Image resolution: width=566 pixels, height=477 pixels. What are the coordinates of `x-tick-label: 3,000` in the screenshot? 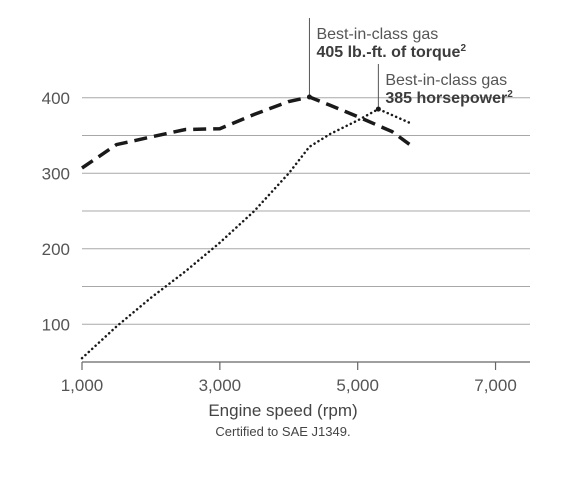 It's located at (220, 385).